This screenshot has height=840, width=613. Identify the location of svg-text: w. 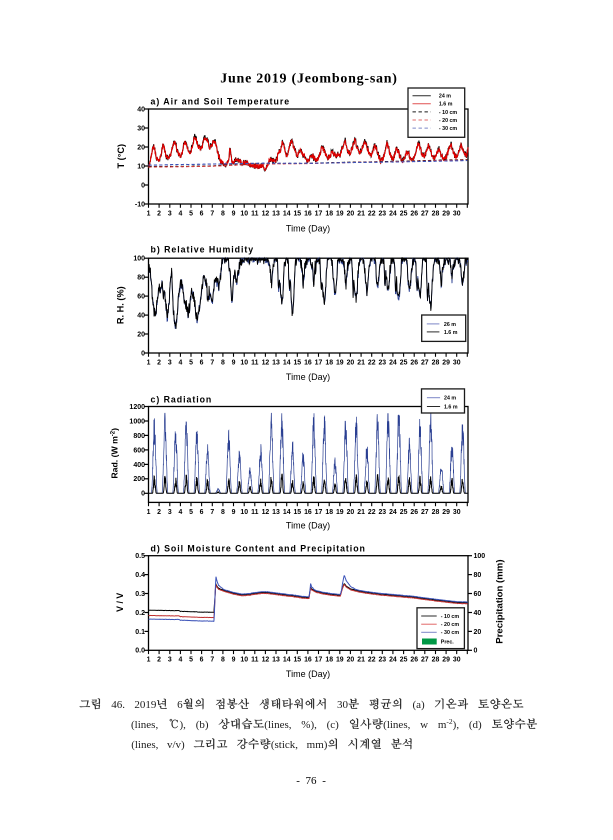
(424, 725).